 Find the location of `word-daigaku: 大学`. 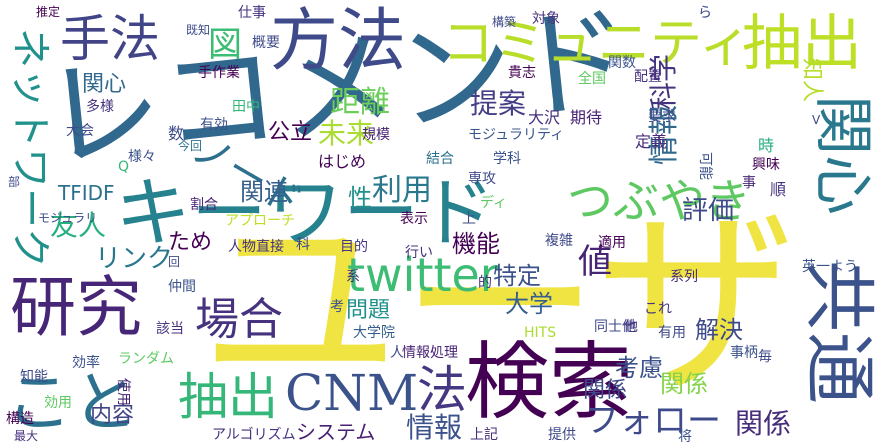

word-daigaku: 大学 is located at coordinates (529, 304).